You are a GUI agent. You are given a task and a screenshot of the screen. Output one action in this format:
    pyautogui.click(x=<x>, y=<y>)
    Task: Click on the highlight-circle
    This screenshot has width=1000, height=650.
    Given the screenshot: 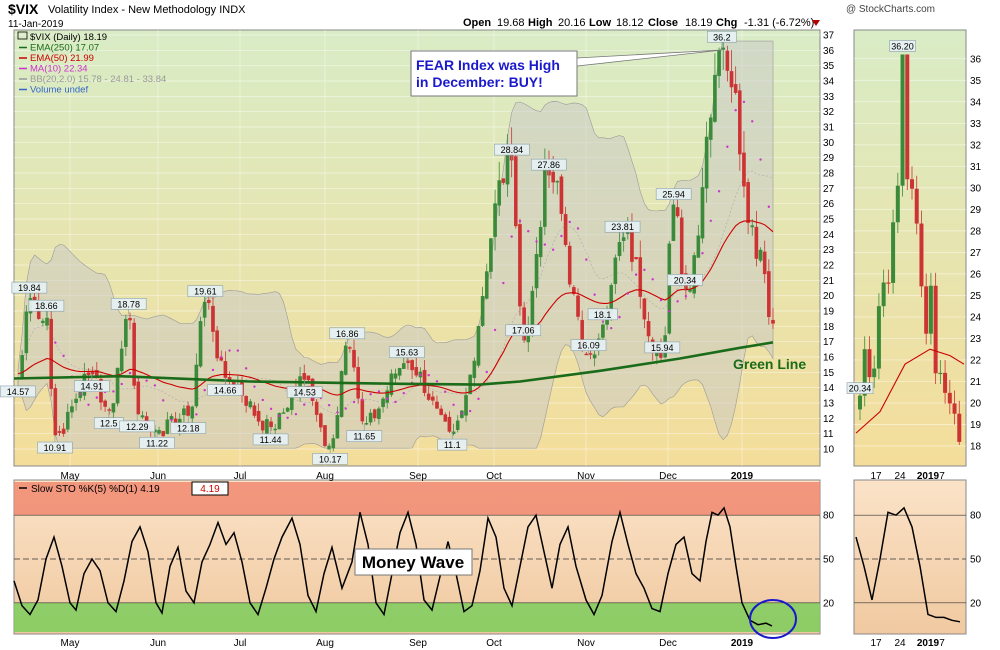 What is the action you would take?
    pyautogui.click(x=773, y=619)
    